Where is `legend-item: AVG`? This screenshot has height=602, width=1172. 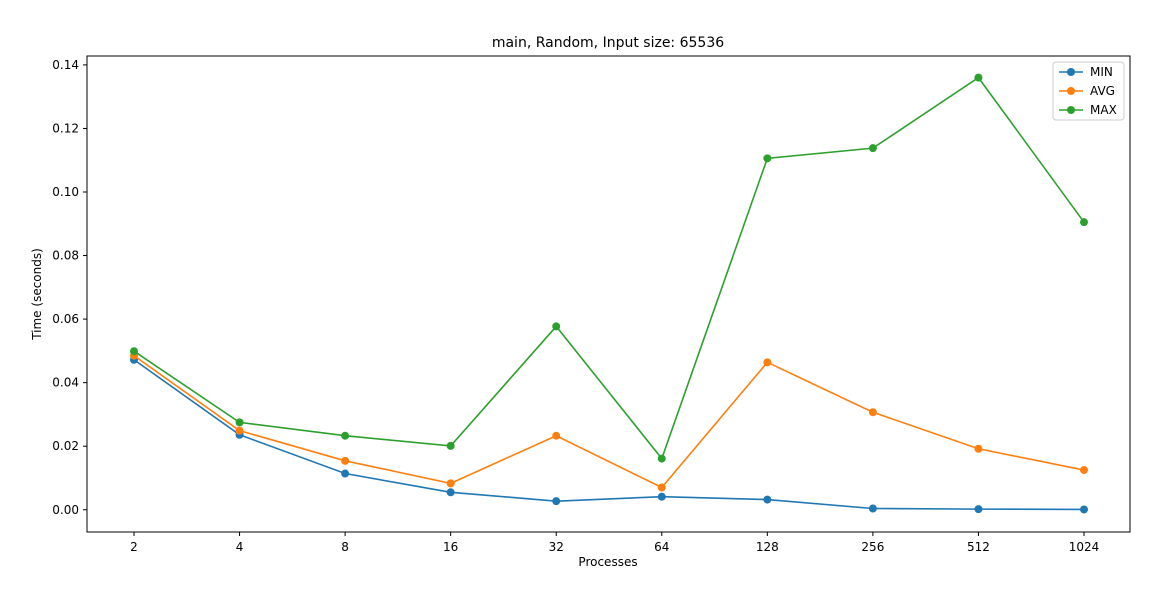 legend-item: AVG is located at coordinates (1087, 91).